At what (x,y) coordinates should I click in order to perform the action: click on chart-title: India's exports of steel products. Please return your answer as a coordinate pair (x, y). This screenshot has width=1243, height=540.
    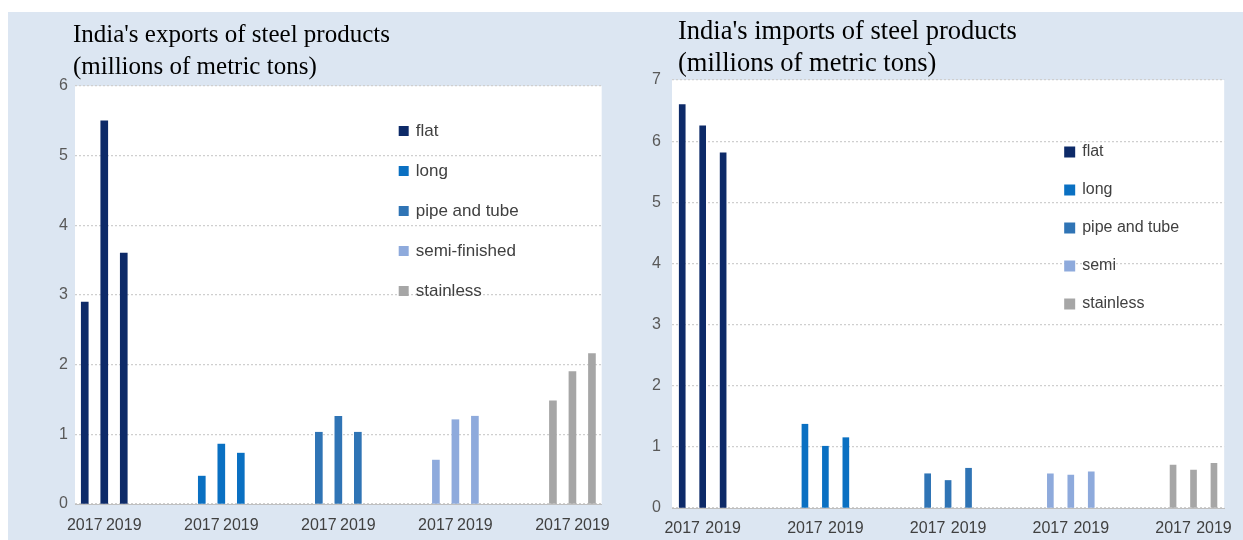
    Looking at the image, I should click on (231, 34).